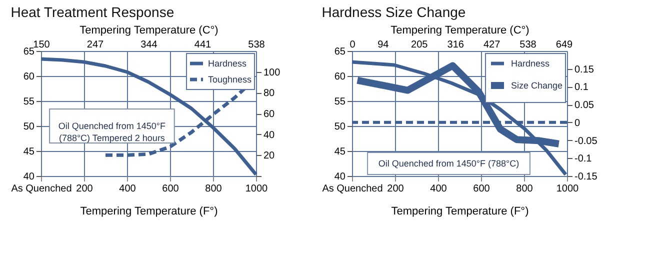 The height and width of the screenshot is (260, 652). Describe the element at coordinates (419, 45) in the screenshot. I see `x2-tick-label: 205` at that location.